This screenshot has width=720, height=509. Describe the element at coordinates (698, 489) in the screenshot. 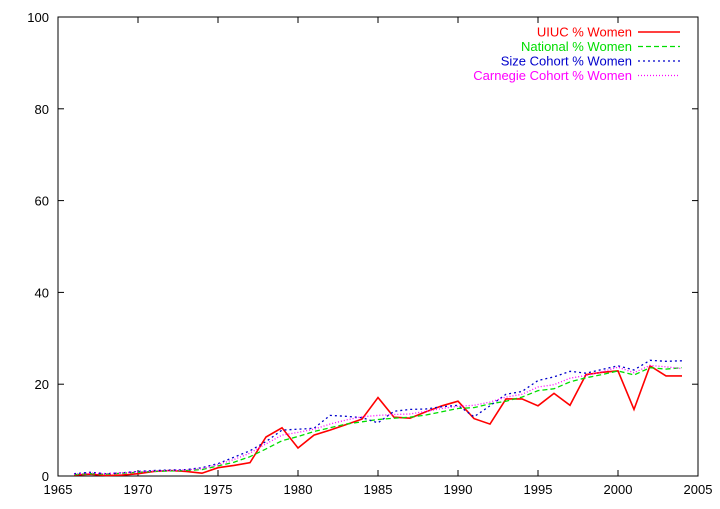

I see `x-tick-label: 2005` at that location.